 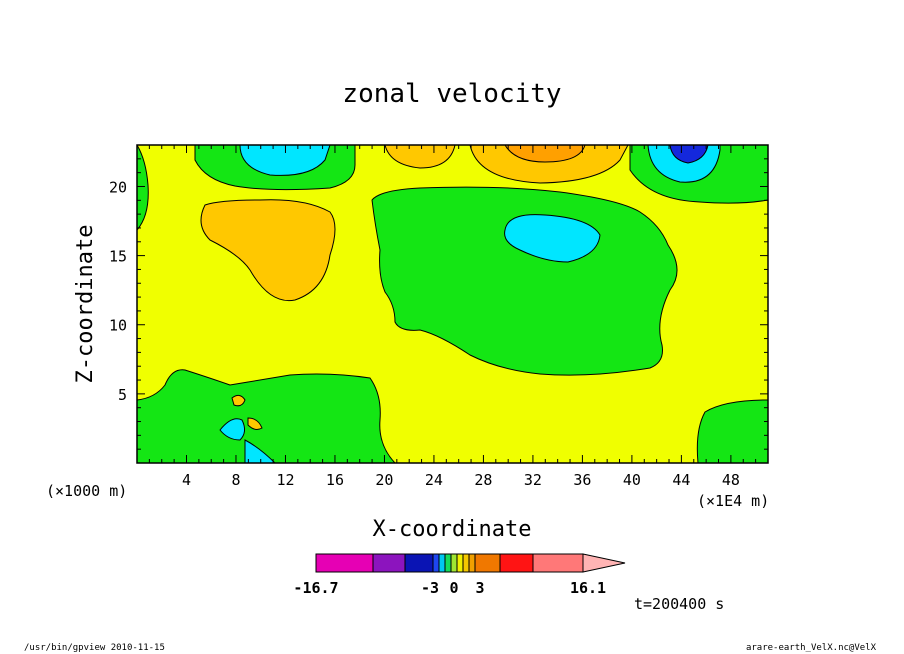 I want to click on y-axis-title: Z-coordinate, so click(x=85, y=304).